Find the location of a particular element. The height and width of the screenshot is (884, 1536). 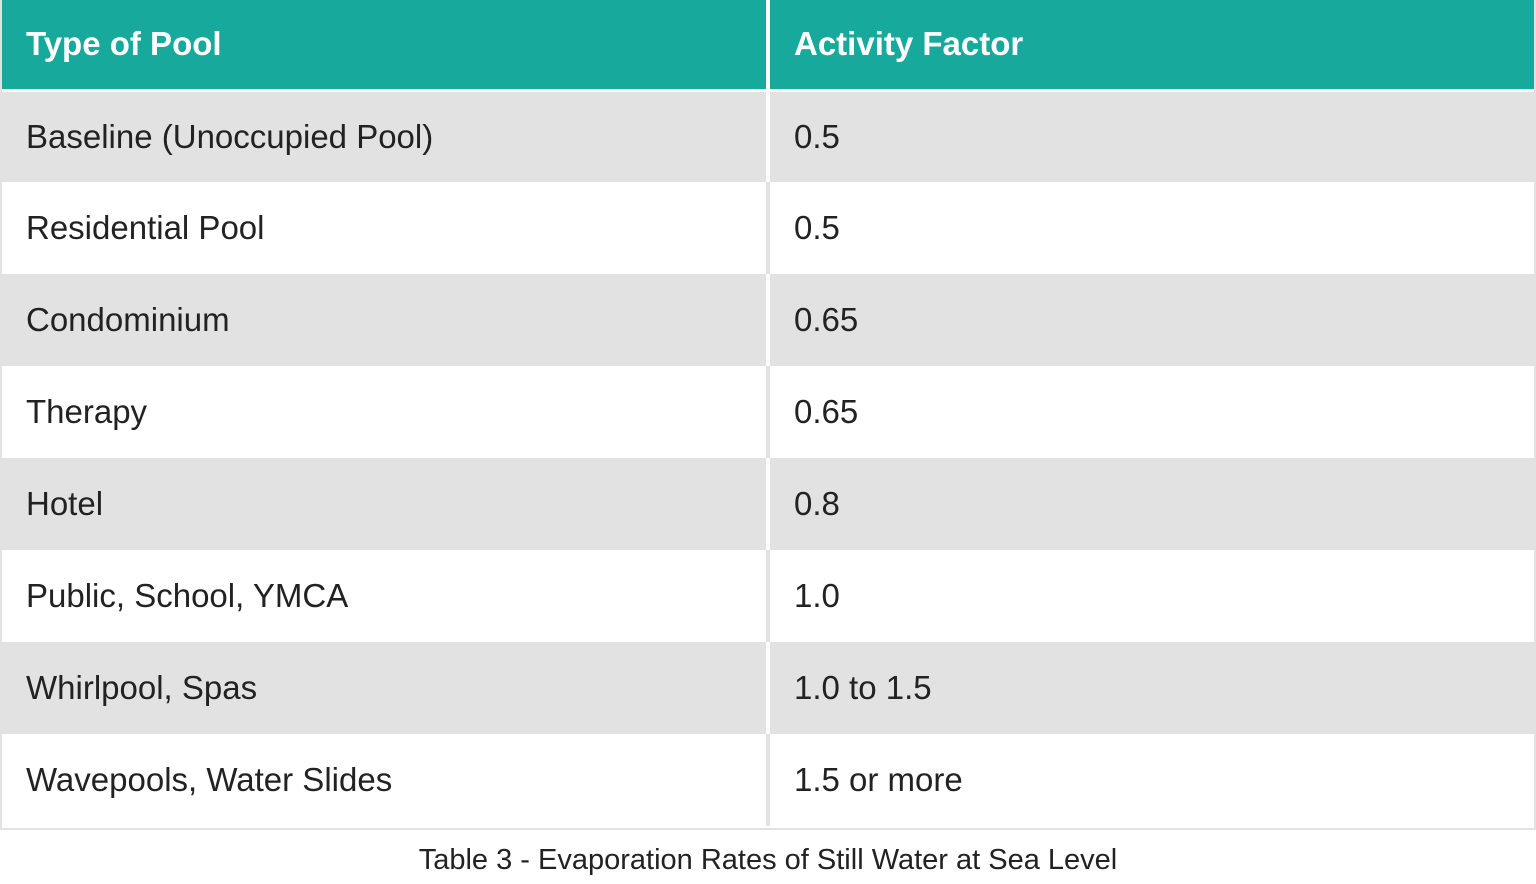

table-row: Residential Pool 0.5 is located at coordinates (768, 228).